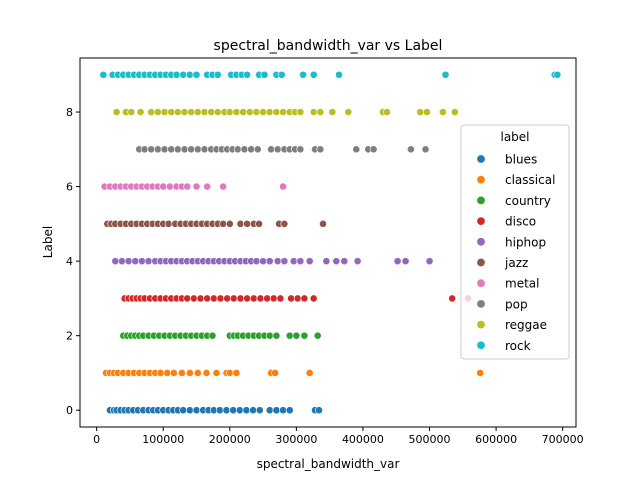  I want to click on y-tick-label: 4, so click(69, 261).